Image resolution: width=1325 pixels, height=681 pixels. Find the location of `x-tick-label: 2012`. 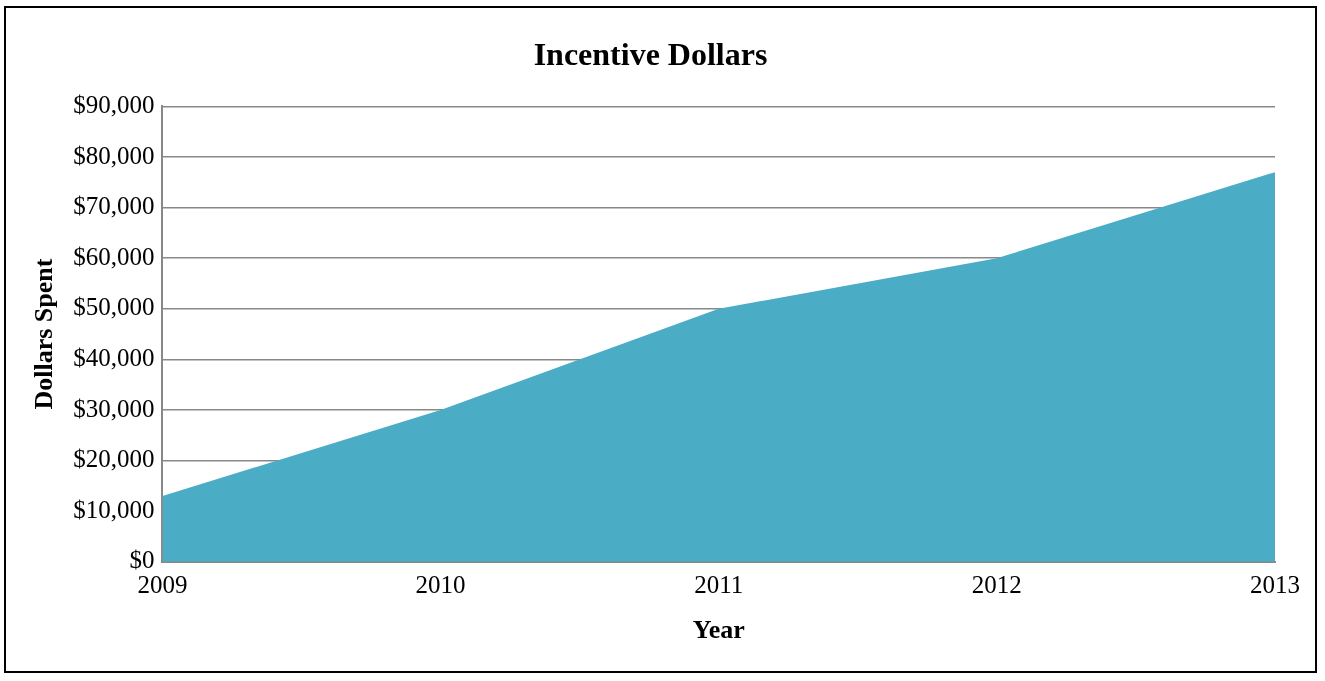

x-tick-label: 2012 is located at coordinates (996, 585).